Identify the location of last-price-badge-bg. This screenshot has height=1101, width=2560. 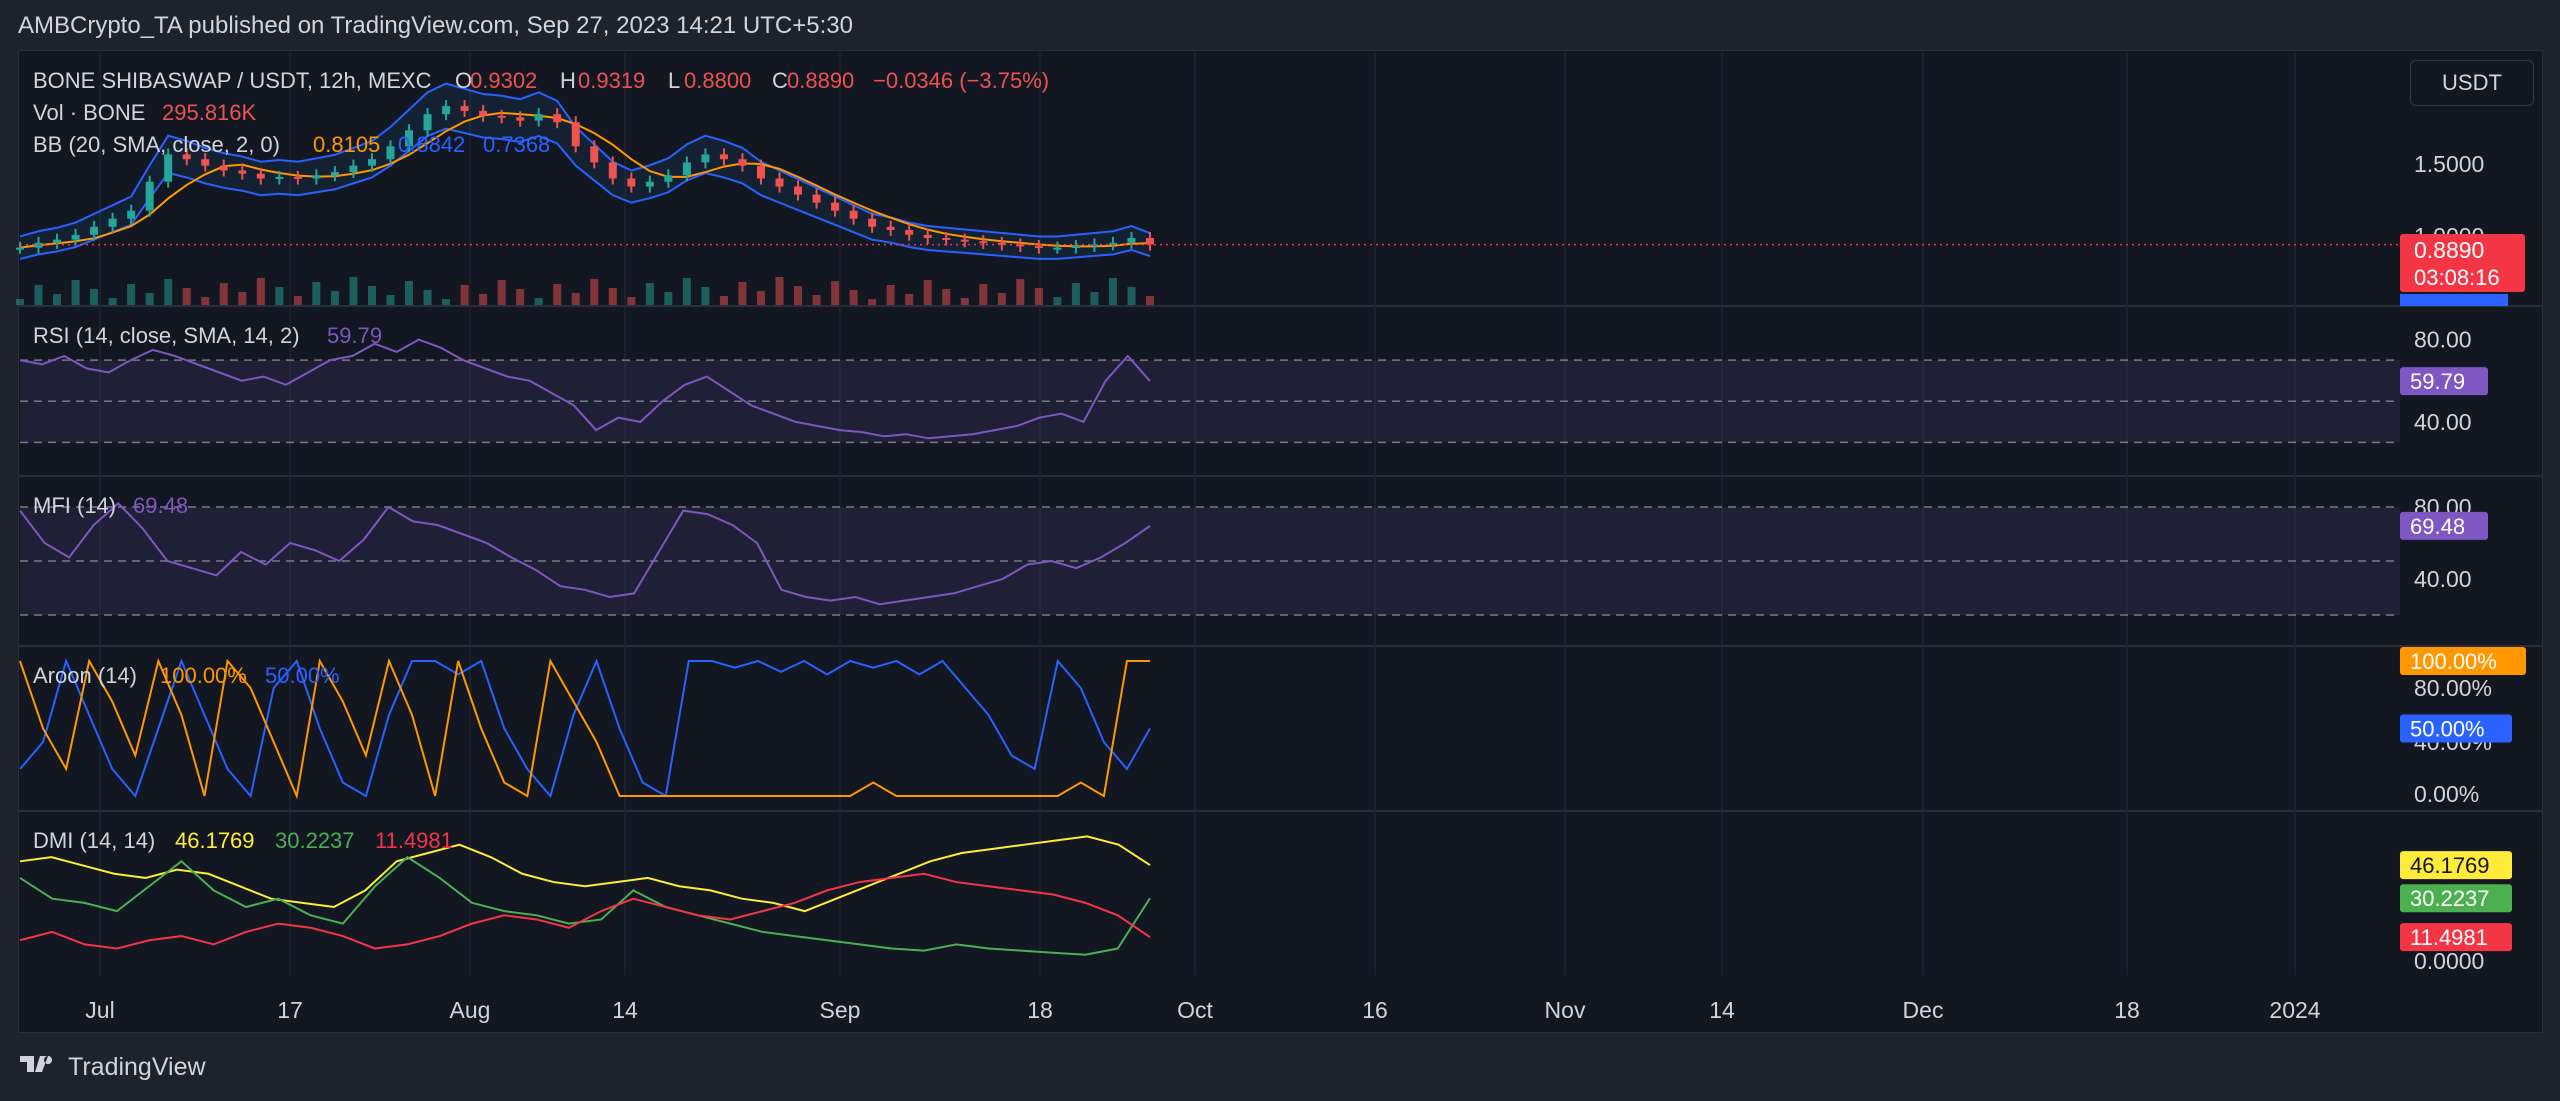
(2462, 263).